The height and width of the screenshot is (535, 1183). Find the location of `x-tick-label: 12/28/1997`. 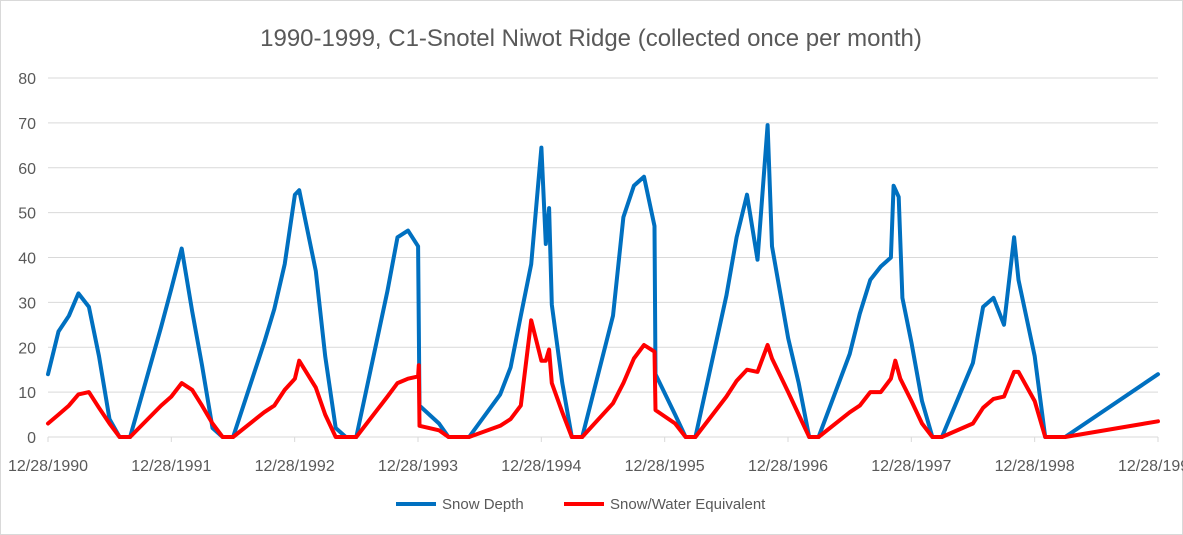

x-tick-label: 12/28/1997 is located at coordinates (911, 466).